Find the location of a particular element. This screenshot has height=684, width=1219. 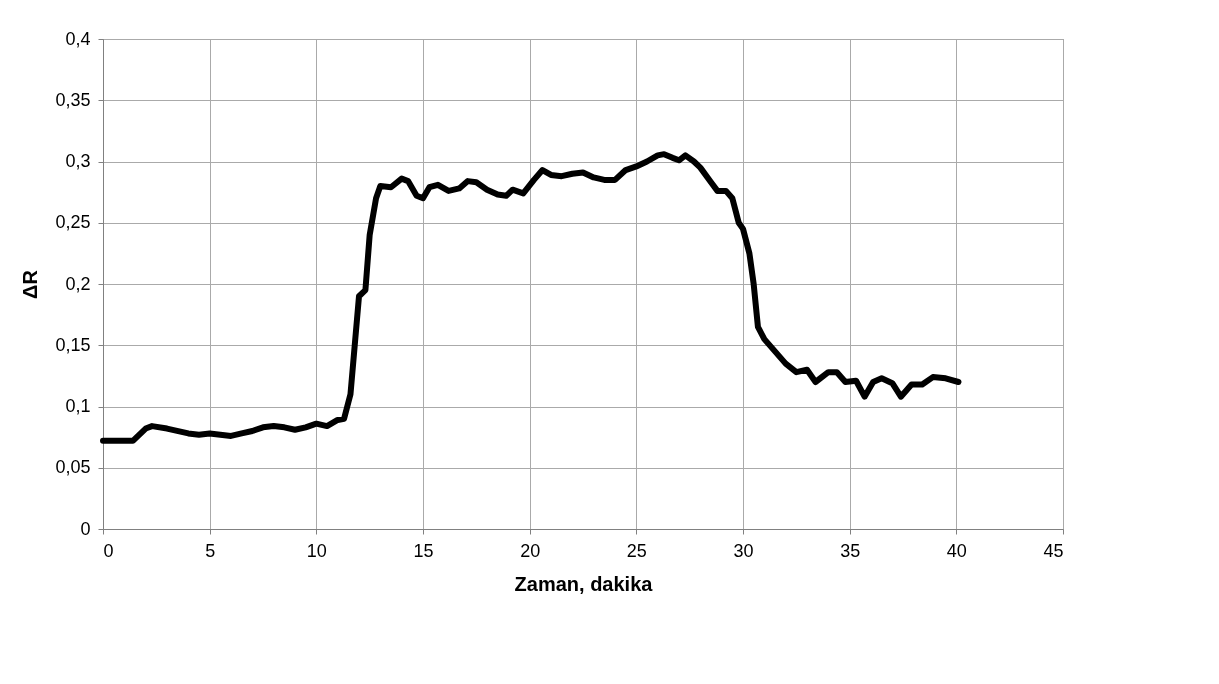

y-tick-label: 0,35 is located at coordinates (73, 99).